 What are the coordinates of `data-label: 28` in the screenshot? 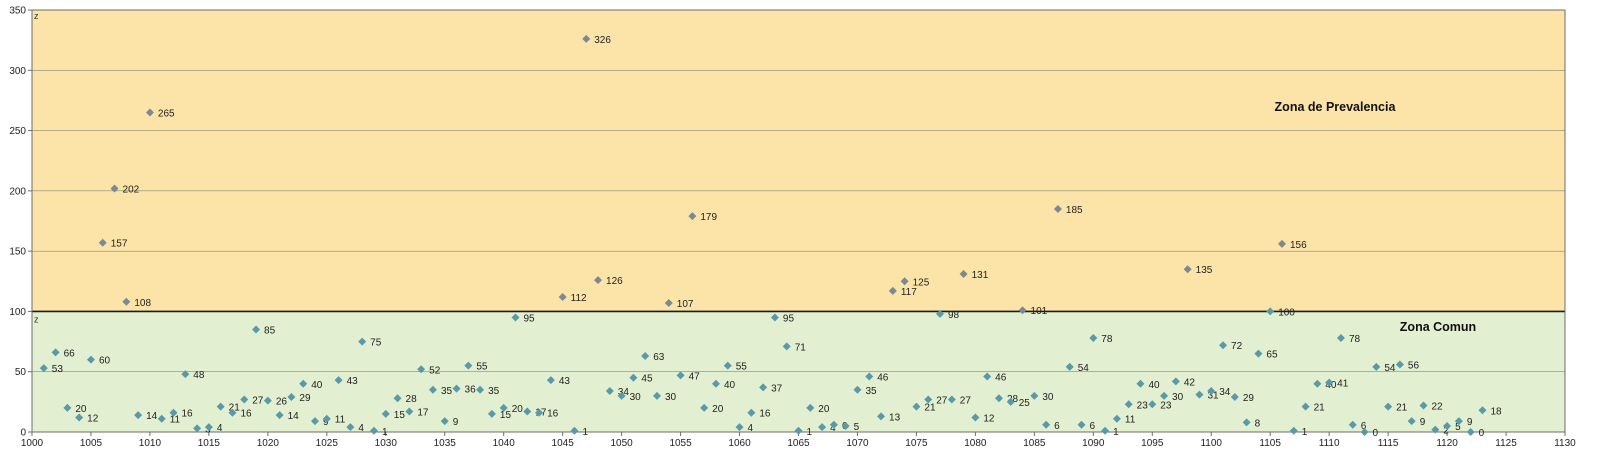 It's located at (412, 399).